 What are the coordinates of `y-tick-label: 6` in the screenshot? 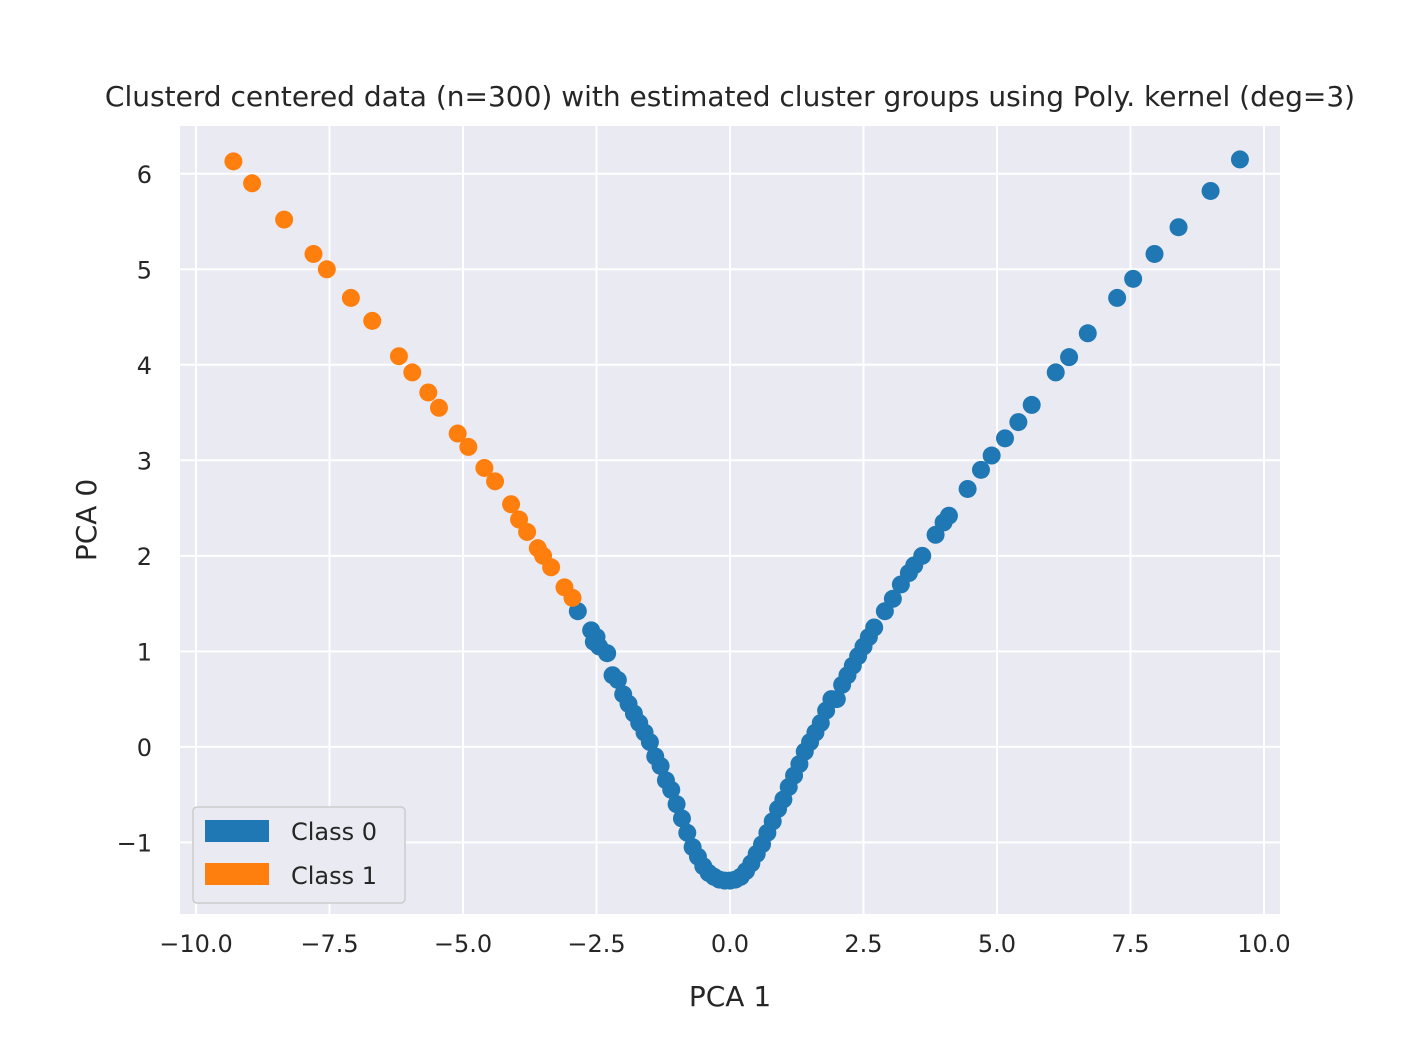 It's located at (144, 175).